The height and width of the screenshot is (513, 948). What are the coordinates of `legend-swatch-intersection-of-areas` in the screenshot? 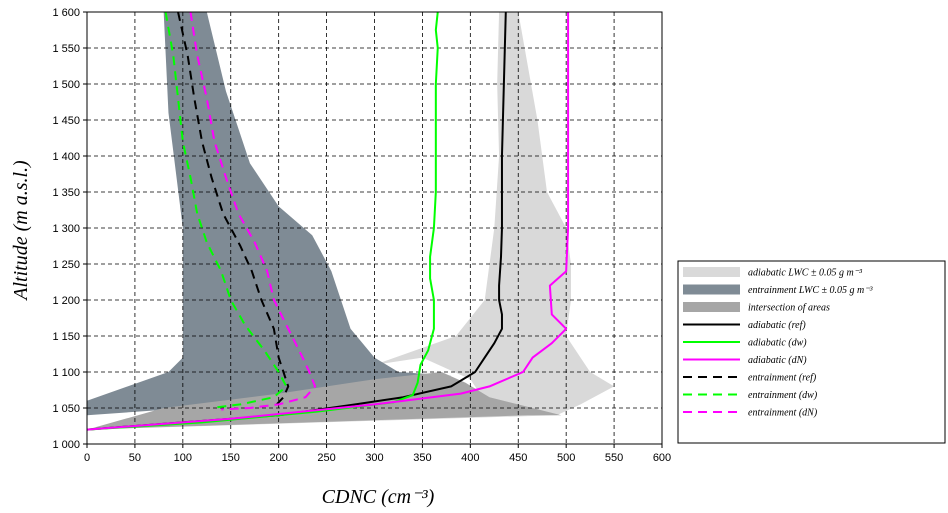 It's located at (711, 307).